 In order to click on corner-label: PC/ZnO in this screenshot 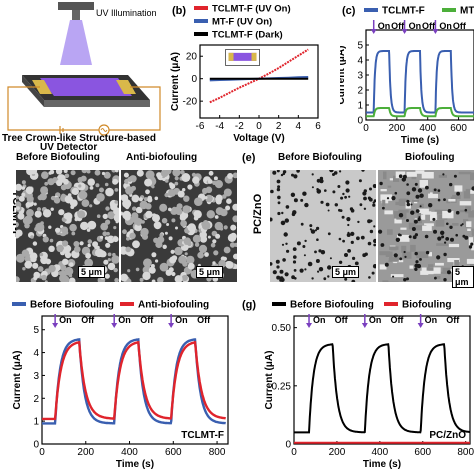, I will do `click(447, 435)`.